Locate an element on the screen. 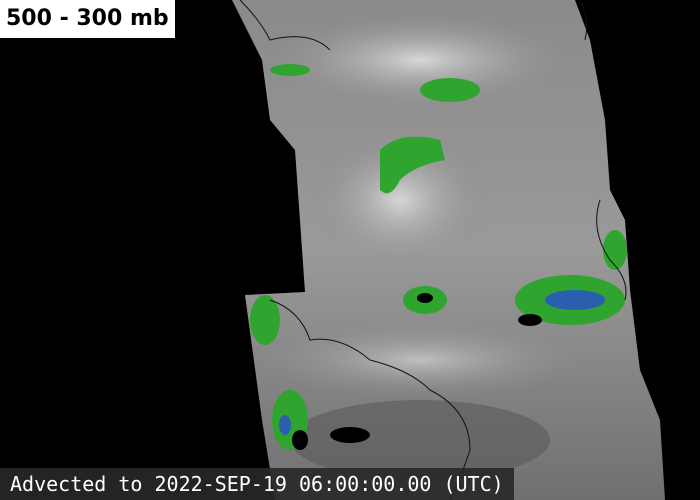 This screenshot has width=700, height=500. level-label: 500 - 300 mb is located at coordinates (87, 19).